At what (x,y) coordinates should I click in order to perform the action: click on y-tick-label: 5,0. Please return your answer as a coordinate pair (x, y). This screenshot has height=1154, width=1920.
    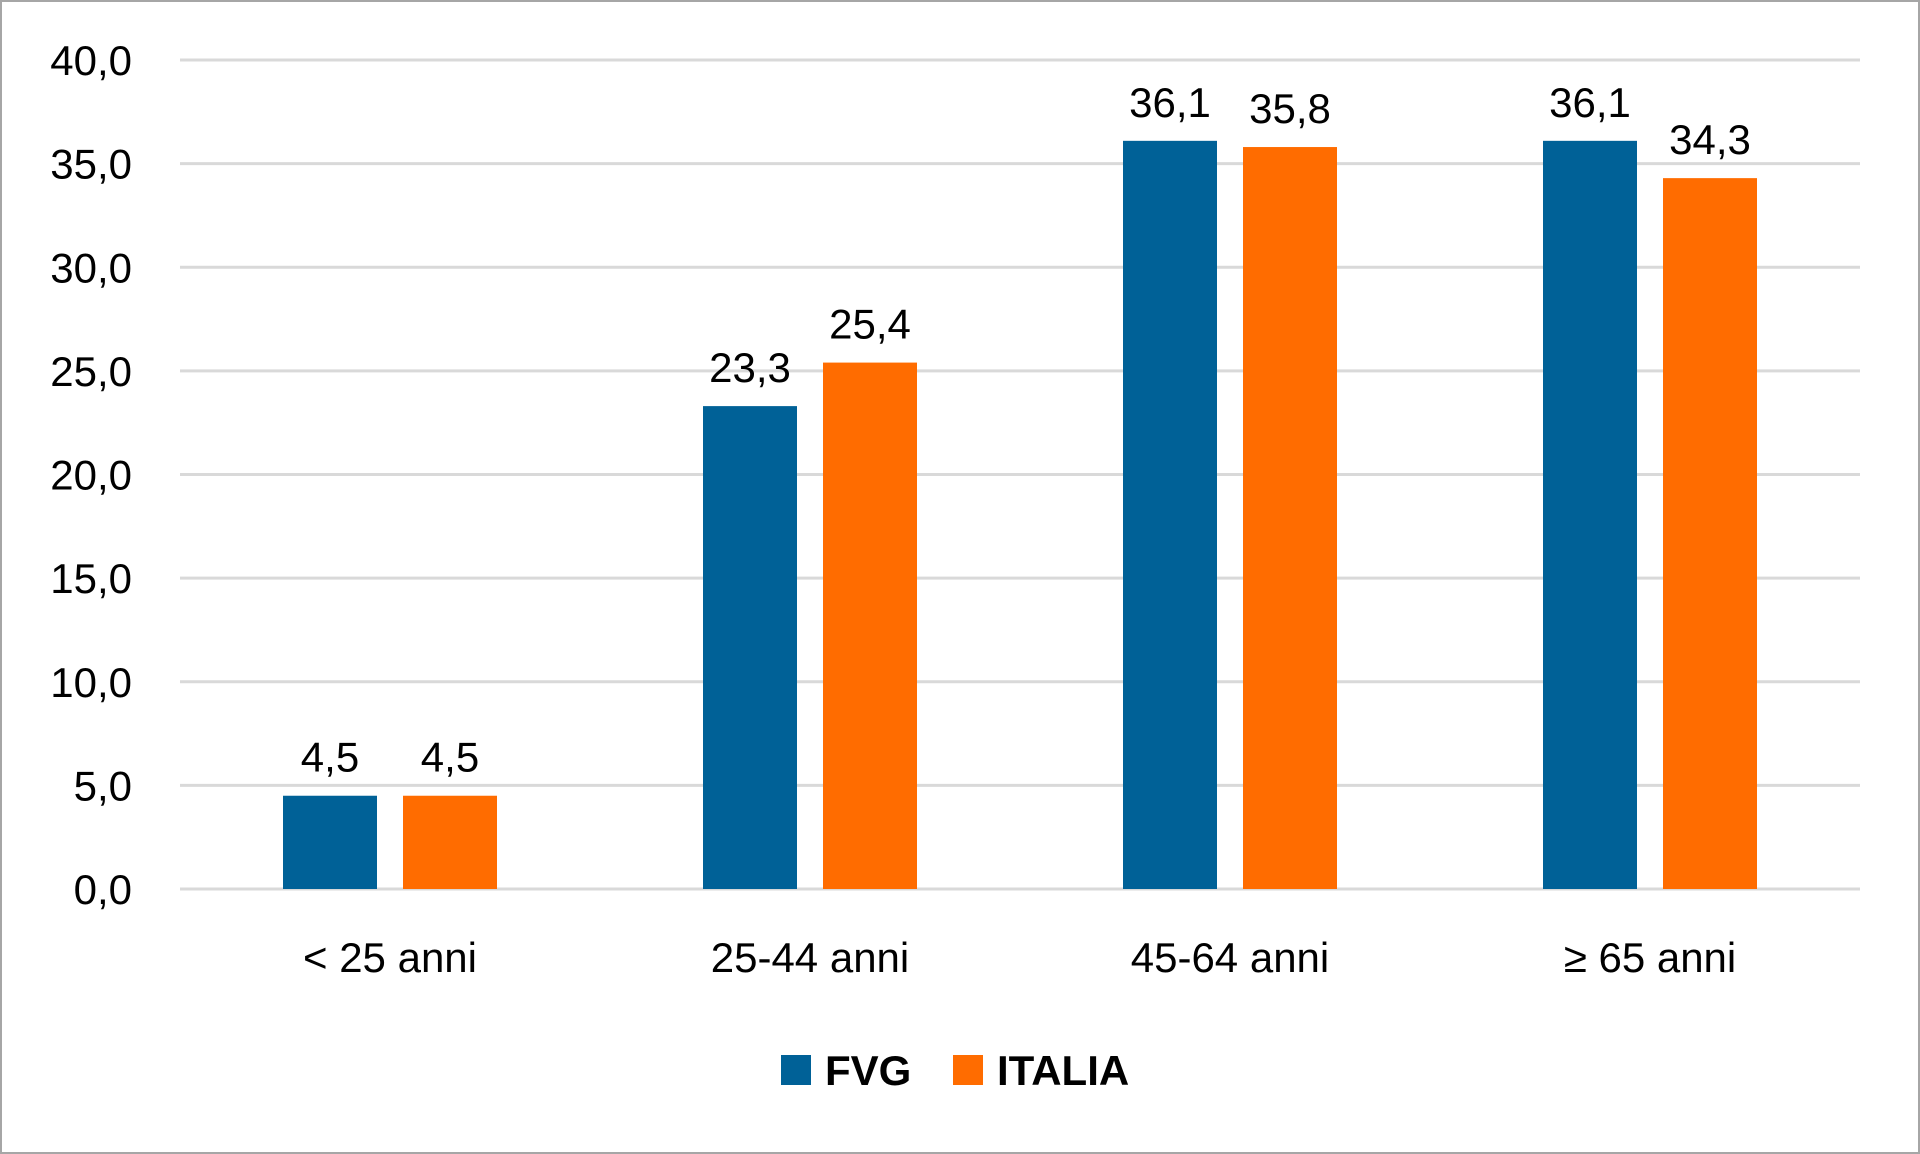
    Looking at the image, I should click on (103, 785).